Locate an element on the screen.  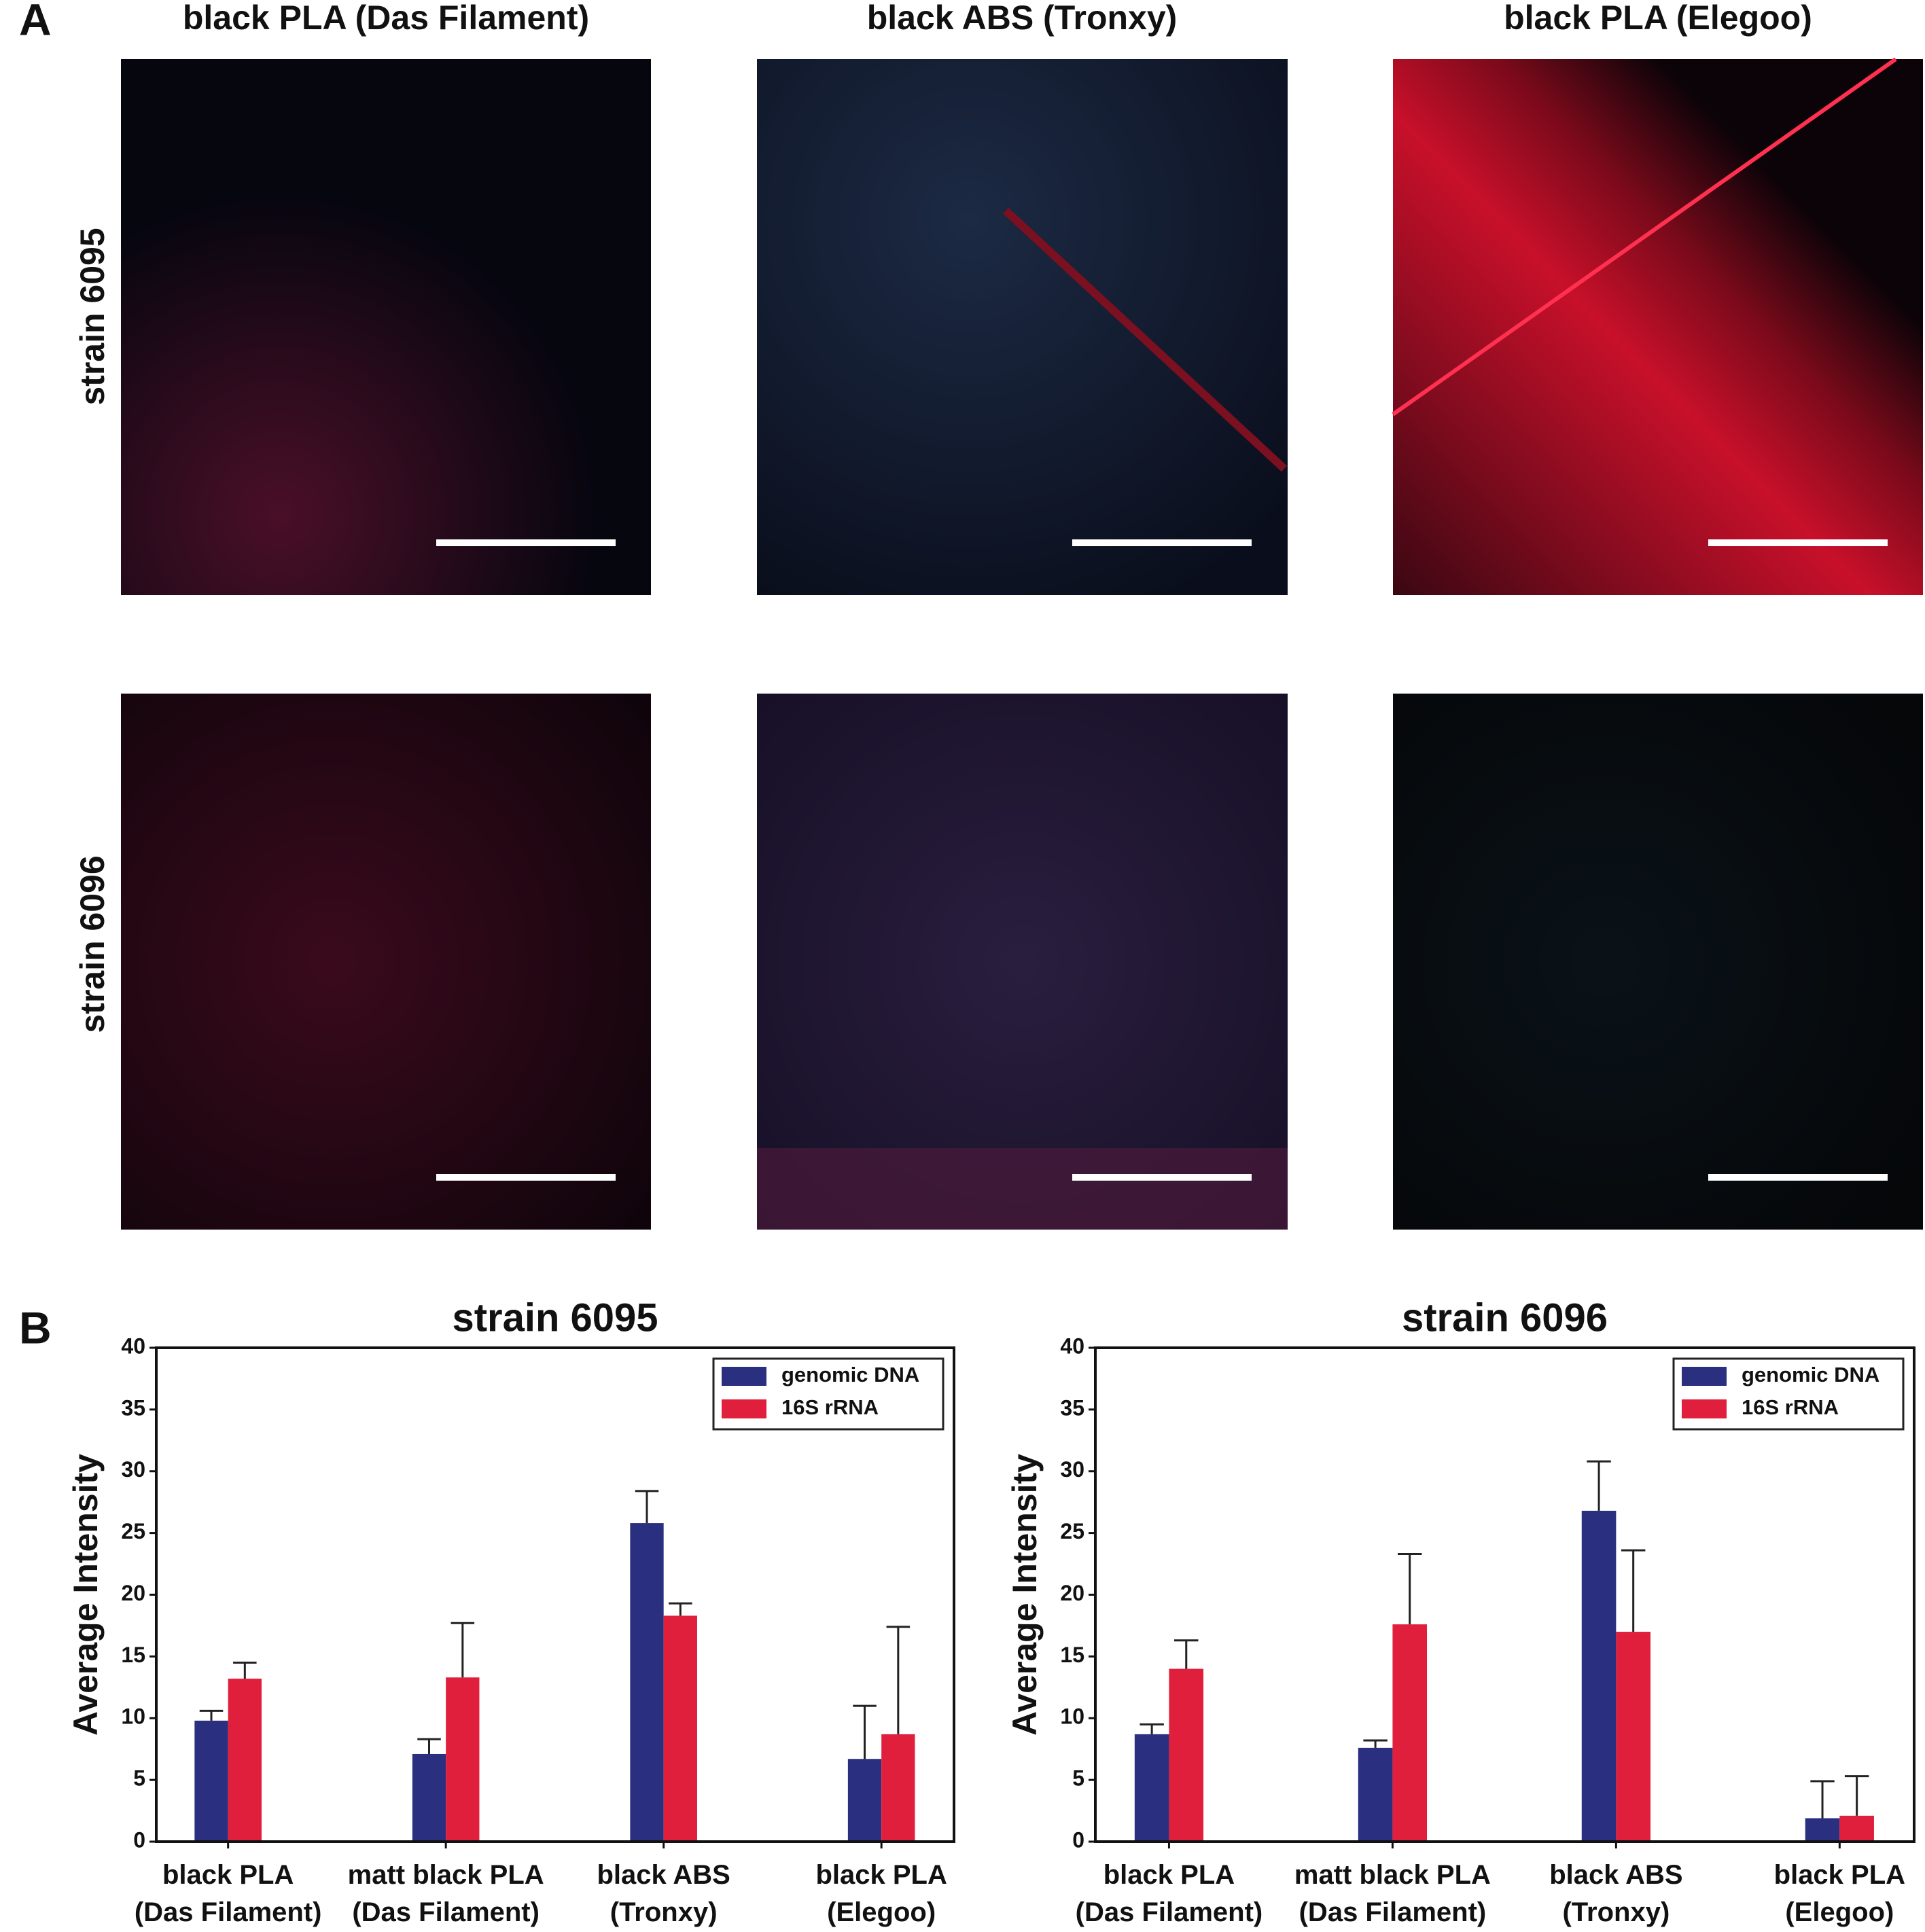
panel-letter: A is located at coordinates (35, 22).